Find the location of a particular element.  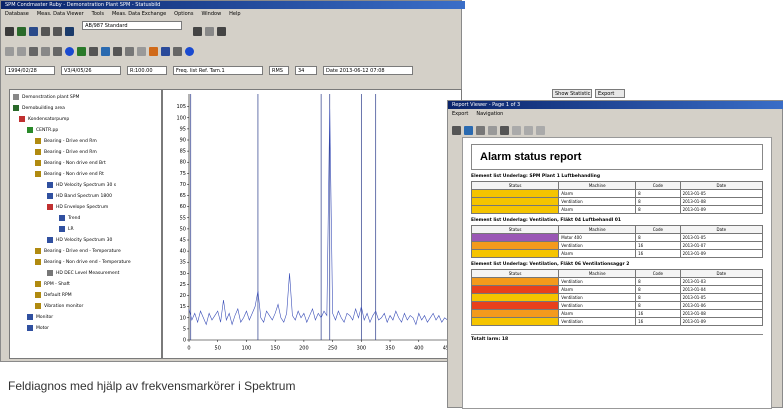

column-header: Machine is located at coordinates (597, 273).